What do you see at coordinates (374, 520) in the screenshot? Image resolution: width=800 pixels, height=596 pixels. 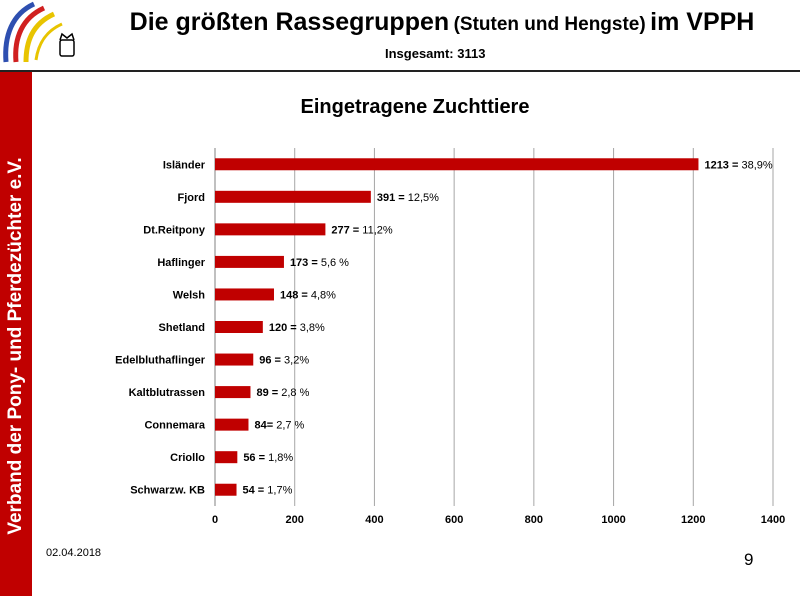 I see `x-tick-label: 400` at bounding box center [374, 520].